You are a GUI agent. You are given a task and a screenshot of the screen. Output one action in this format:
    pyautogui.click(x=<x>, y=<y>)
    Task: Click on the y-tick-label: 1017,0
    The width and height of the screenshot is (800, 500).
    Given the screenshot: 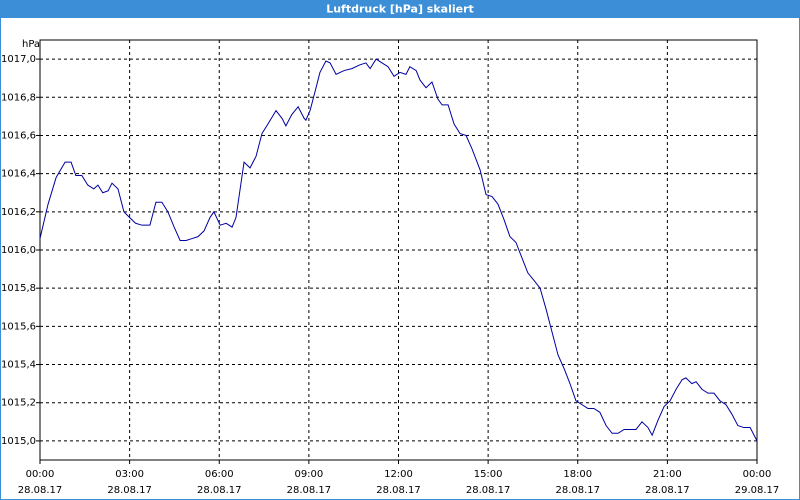 What is the action you would take?
    pyautogui.click(x=18, y=59)
    